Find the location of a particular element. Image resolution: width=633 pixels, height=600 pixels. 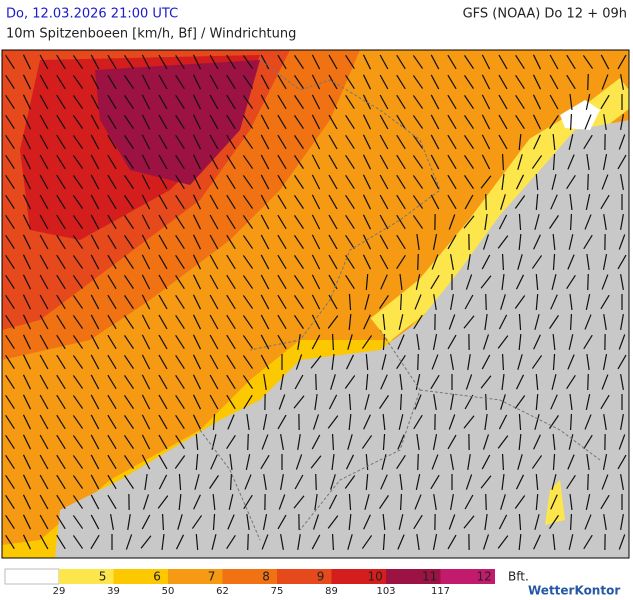

legend-bft-label: 11 is located at coordinates (429, 577).